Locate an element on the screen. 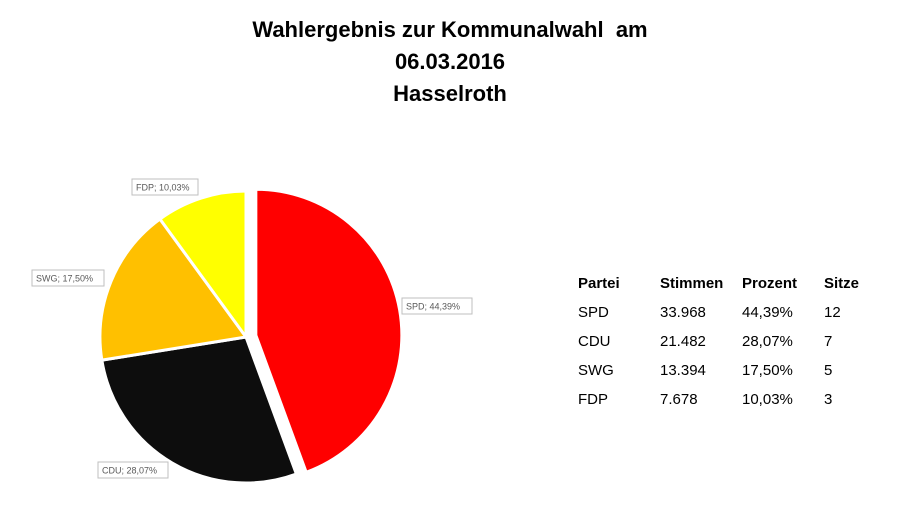 The image size is (900, 506). data-label-text: CDU; 28,07% is located at coordinates (129, 471).